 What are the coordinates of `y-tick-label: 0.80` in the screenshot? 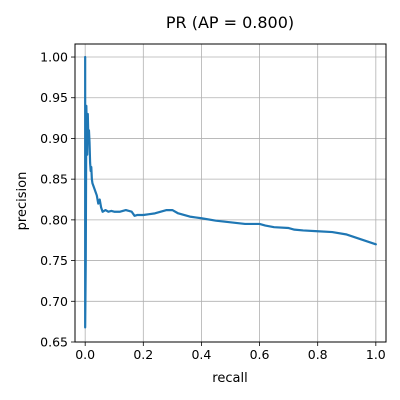 It's located at (54, 219).